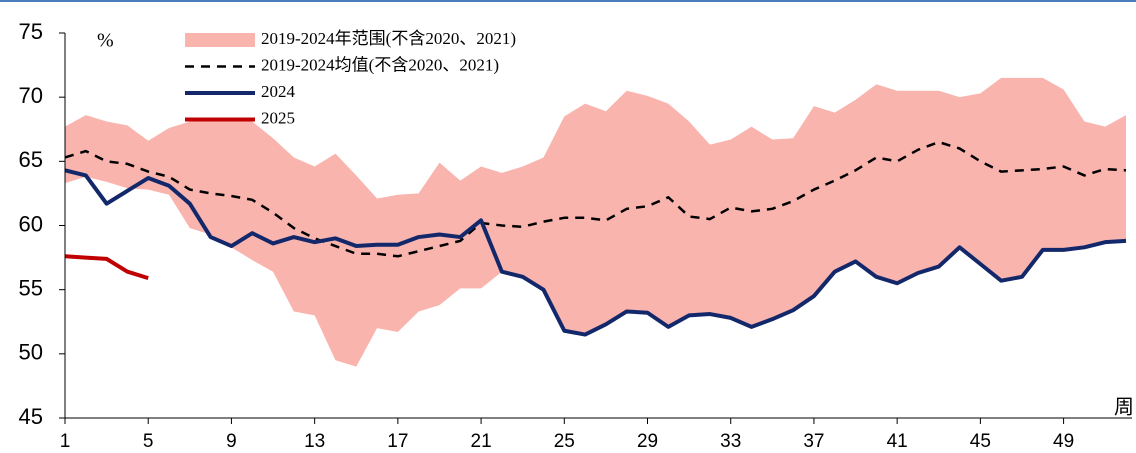 The image size is (1136, 453). Describe the element at coordinates (388, 38) in the screenshot. I see `legend-label: 2019-2024年范围(不含2020、2021)` at that location.